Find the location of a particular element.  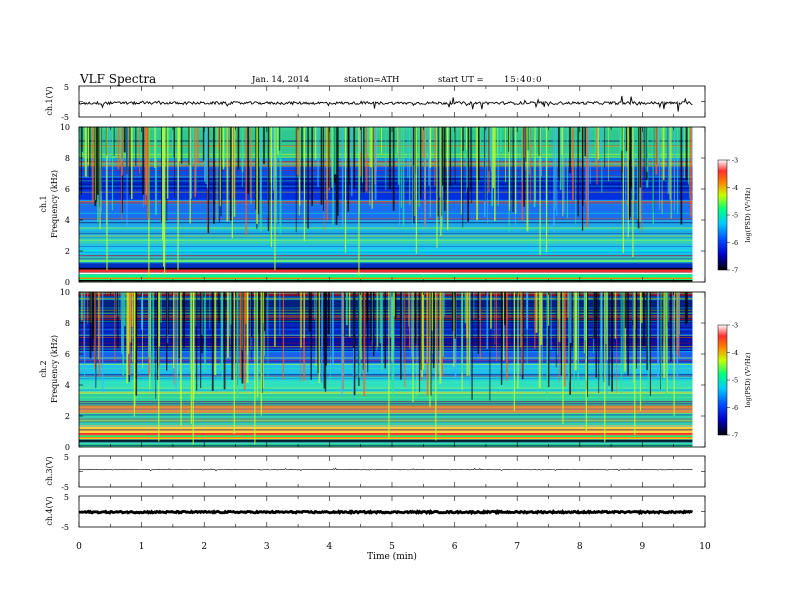

x-tick-label: 8 is located at coordinates (580, 547).